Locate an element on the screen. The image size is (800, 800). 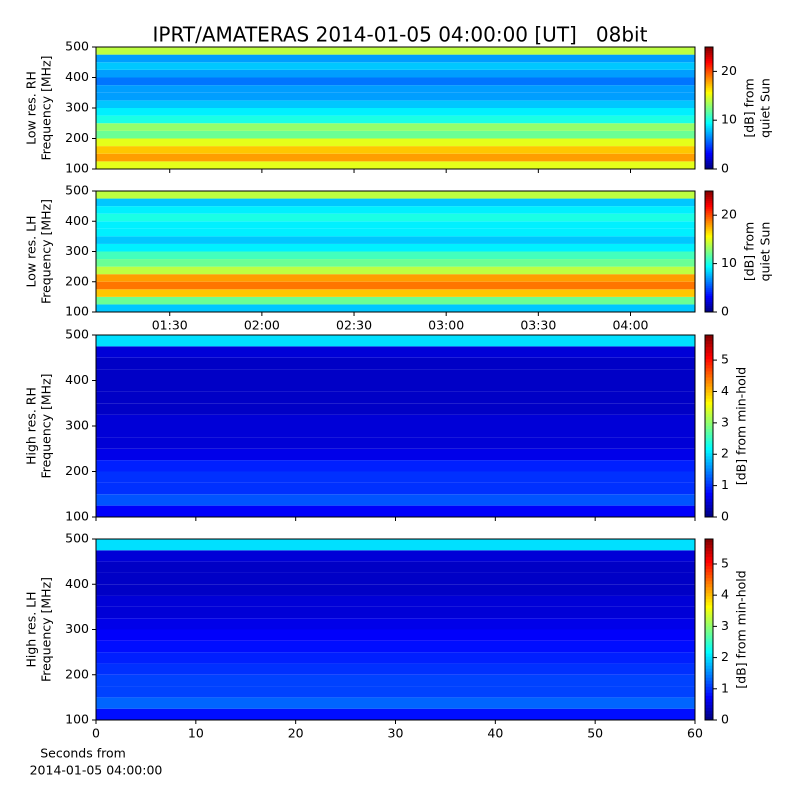
x-tick-label: 02:30 is located at coordinates (354, 325).